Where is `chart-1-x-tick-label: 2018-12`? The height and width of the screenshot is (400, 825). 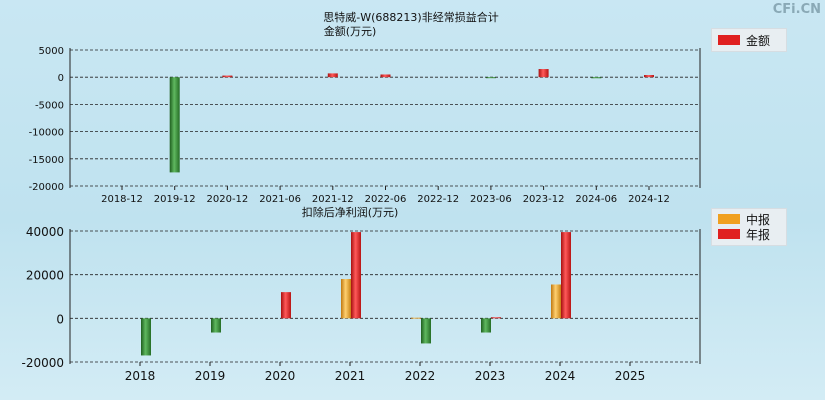 chart-1-x-tick-label: 2018-12 is located at coordinates (122, 199).